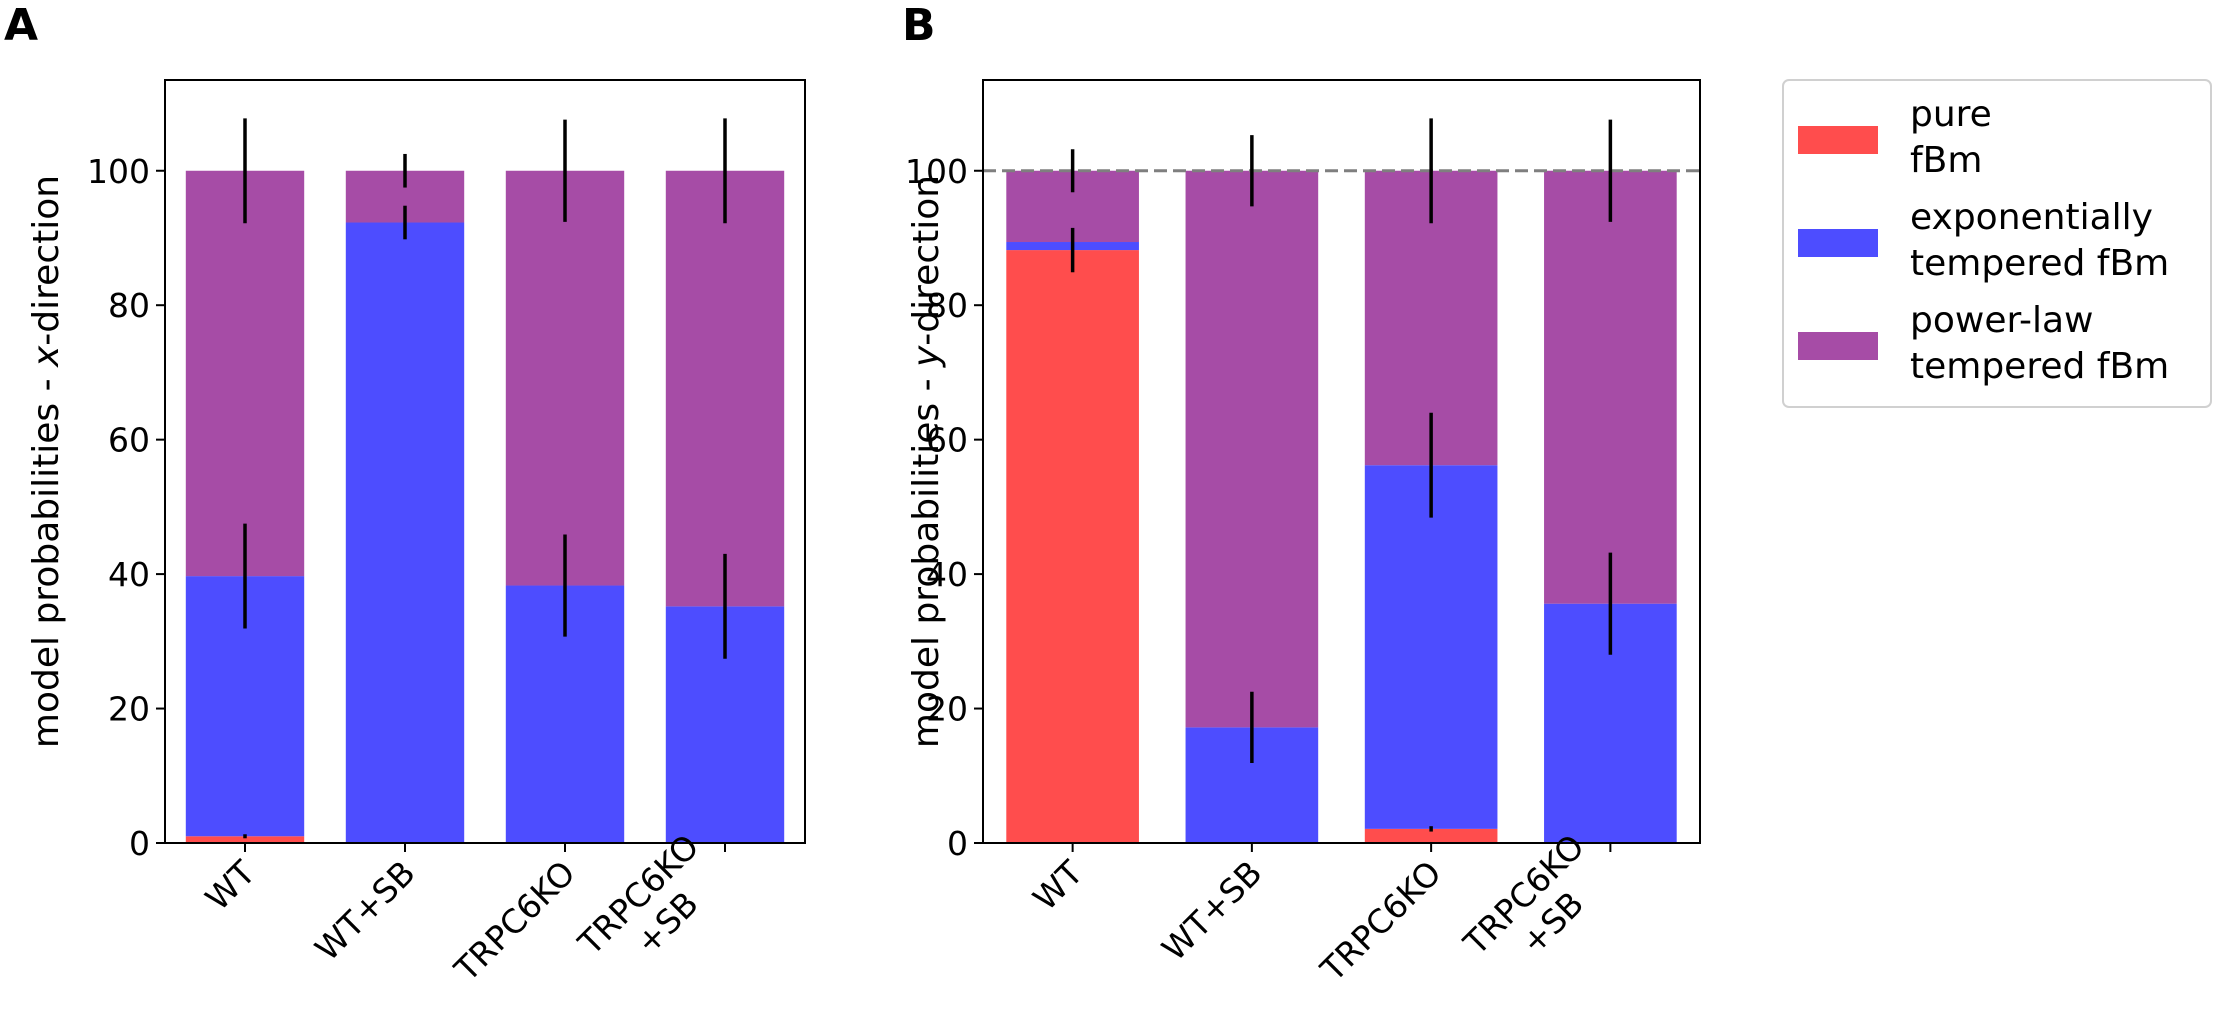 Image resolution: width=2220 pixels, height=1015 pixels. I want to click on legend-label-line: power-law, so click(2001, 320).